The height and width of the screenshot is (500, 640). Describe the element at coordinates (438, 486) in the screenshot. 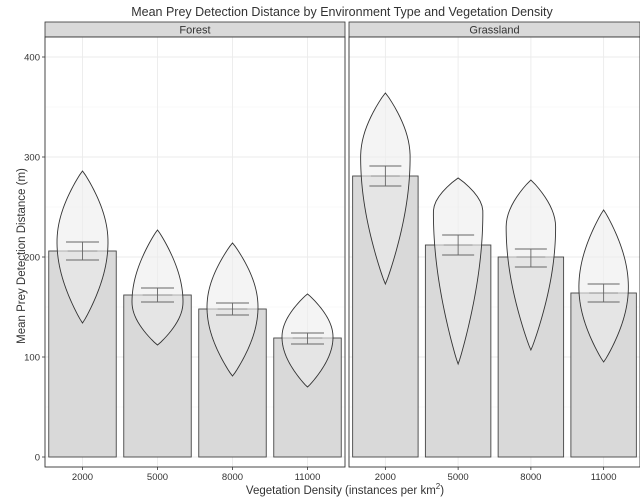

I see `x-axis-label-sup: 2` at that location.